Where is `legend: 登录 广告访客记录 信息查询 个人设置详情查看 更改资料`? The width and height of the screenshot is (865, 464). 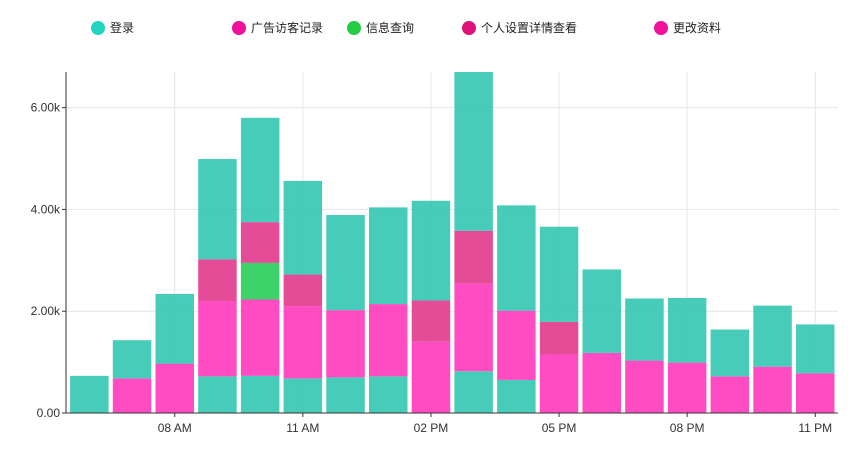 legend: 登录 广告访客记录 信息查询 个人设置详情查看 更改资料 is located at coordinates (406, 27).